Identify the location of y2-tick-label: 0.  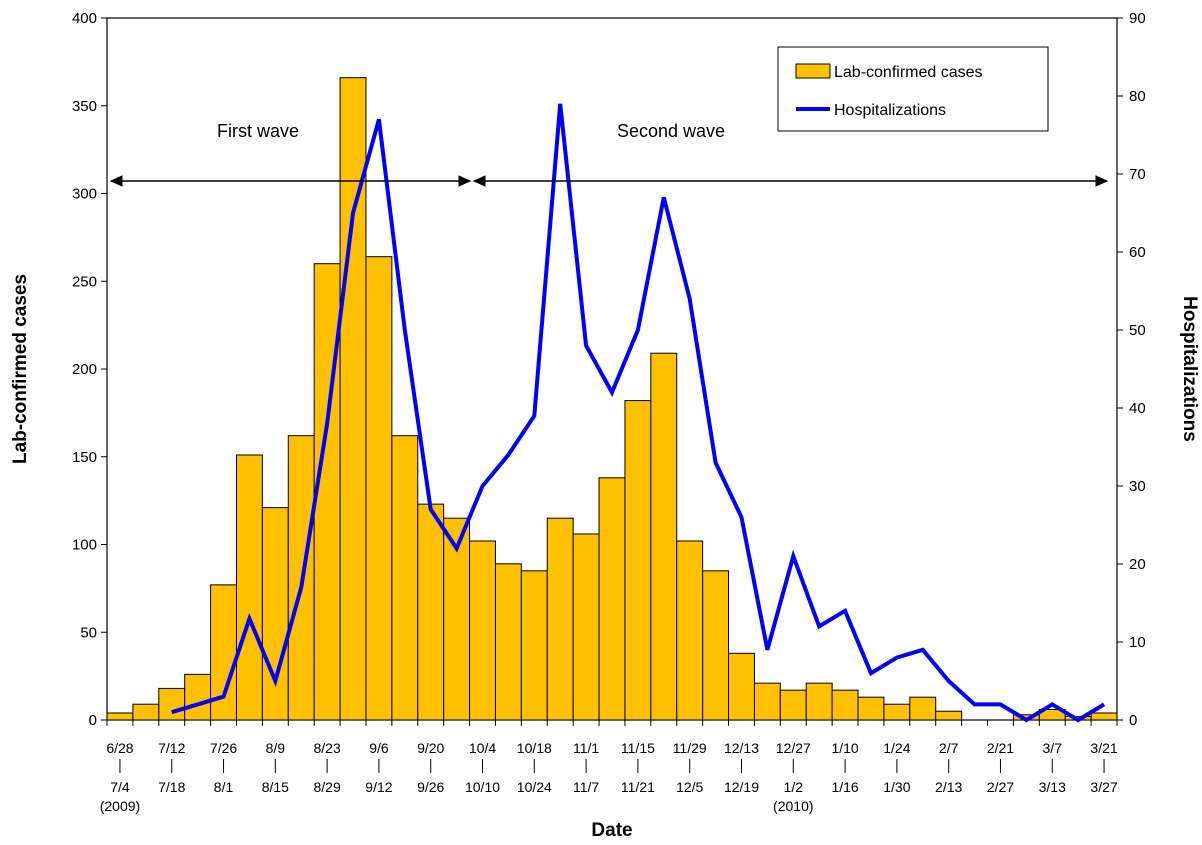
(1133, 720).